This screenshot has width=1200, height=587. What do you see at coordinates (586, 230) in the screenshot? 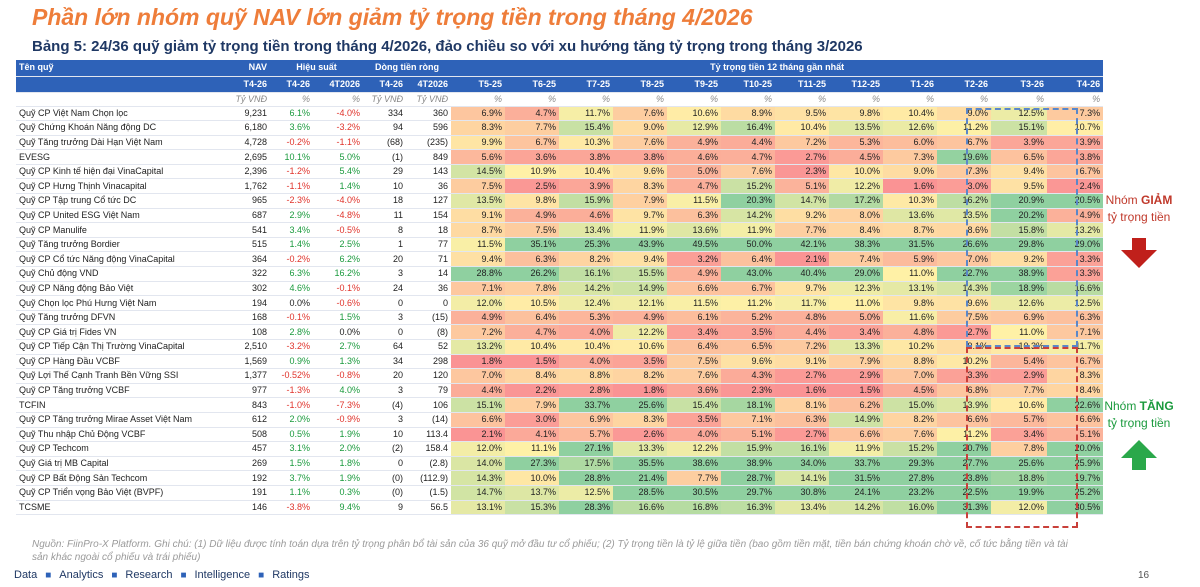
I see `cash-weight-cell: 13.4%` at bounding box center [586, 230].